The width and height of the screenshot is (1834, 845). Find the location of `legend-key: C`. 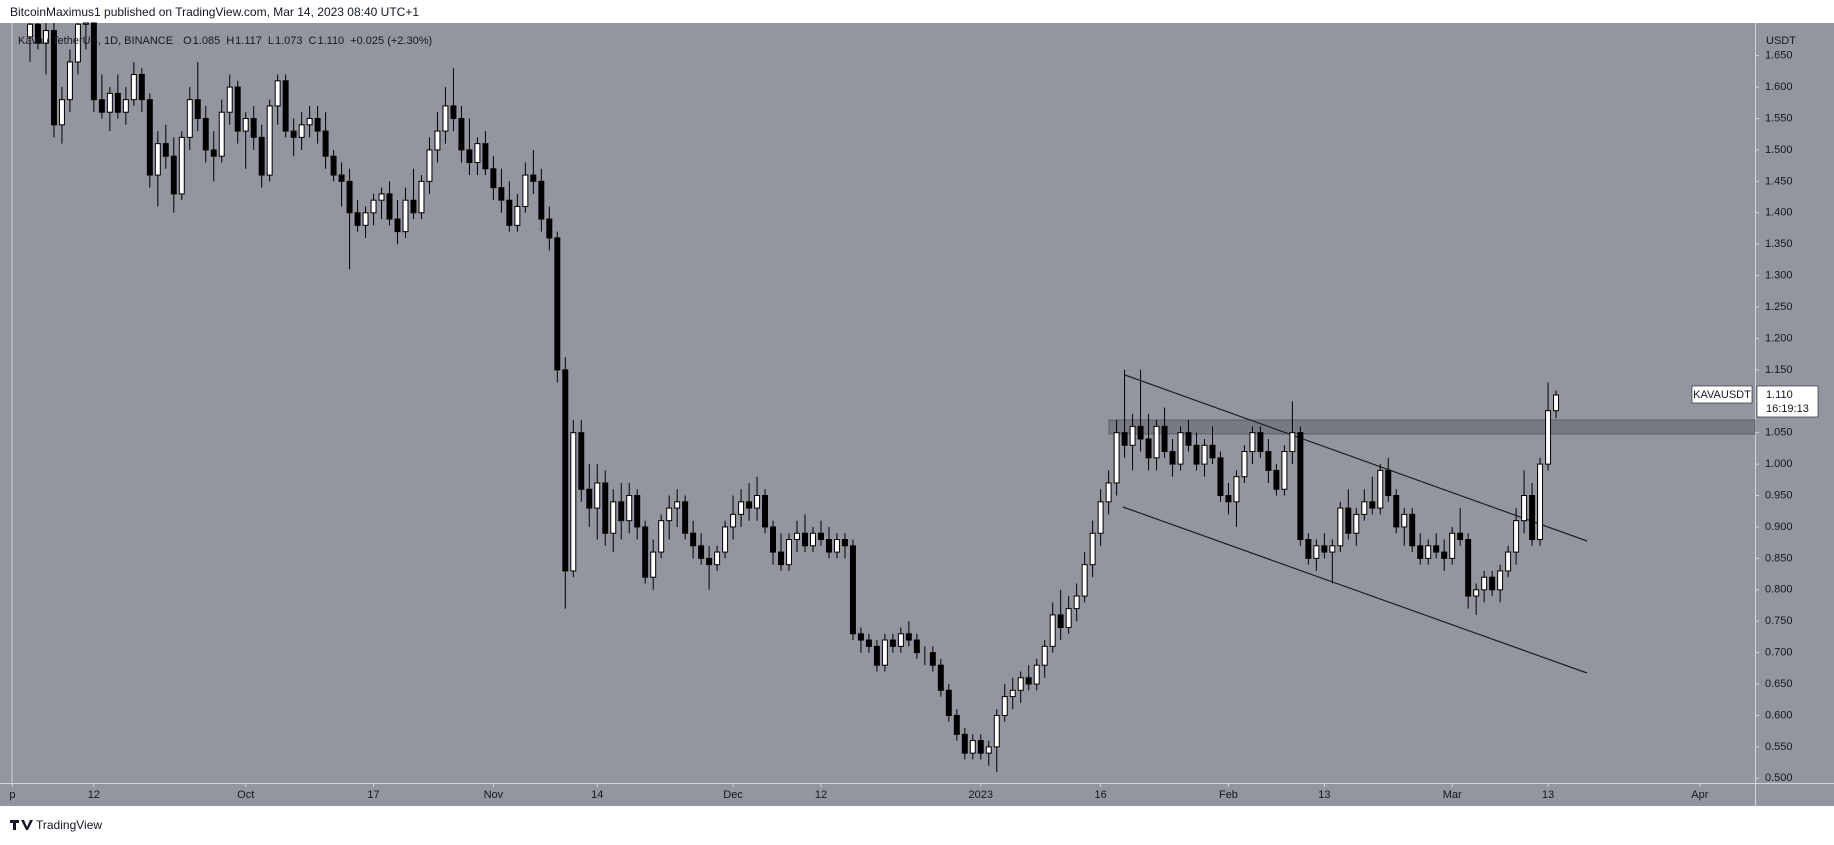

legend-key: C is located at coordinates (313, 41).